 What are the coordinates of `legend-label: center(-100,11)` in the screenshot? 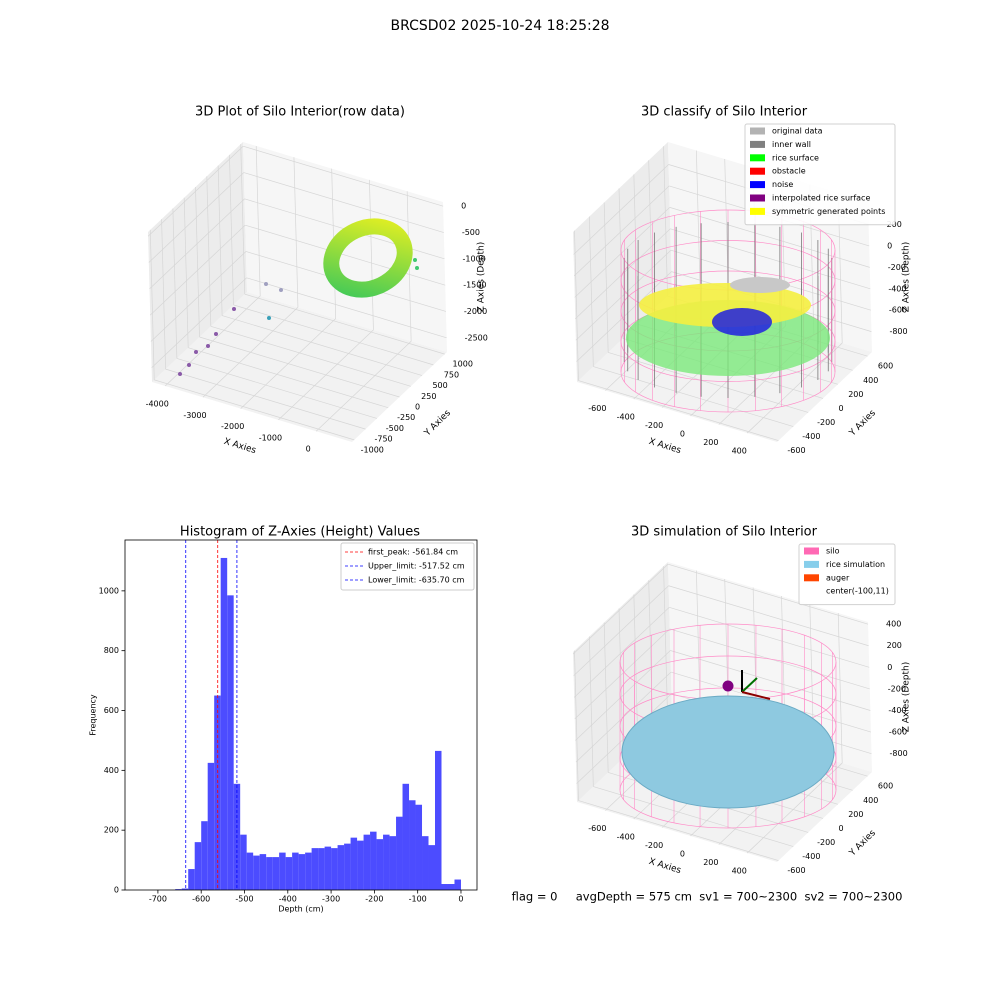 It's located at (857, 591).